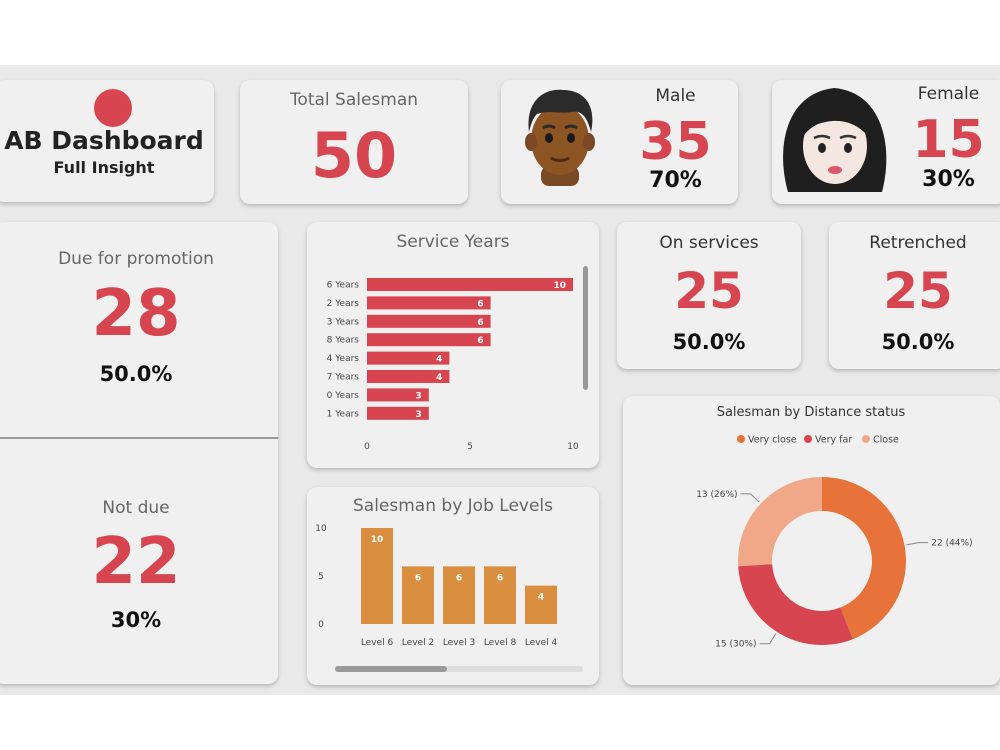  Describe the element at coordinates (772, 440) in the screenshot. I see `legend-label: Very close` at that location.